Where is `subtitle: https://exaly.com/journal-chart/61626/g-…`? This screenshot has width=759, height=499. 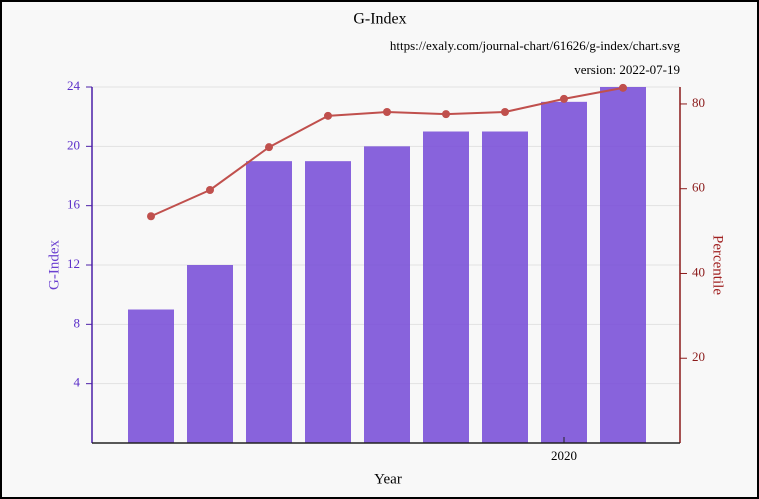
subtitle: https://exaly.com/journal-chart/61626/g-… is located at coordinates (535, 45).